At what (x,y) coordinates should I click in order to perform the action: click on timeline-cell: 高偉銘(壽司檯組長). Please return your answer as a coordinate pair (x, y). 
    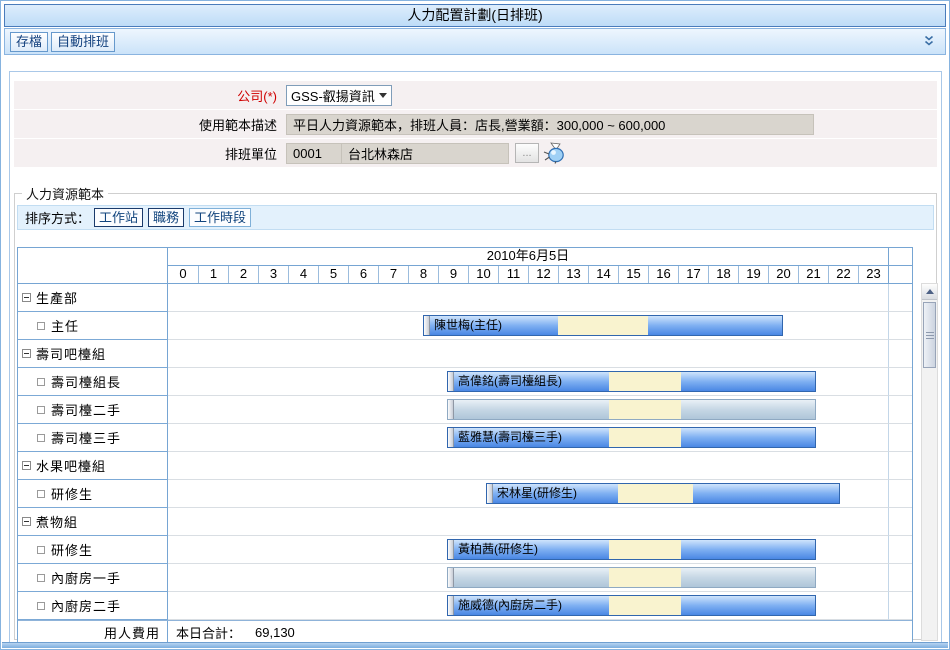
    Looking at the image, I should click on (528, 382).